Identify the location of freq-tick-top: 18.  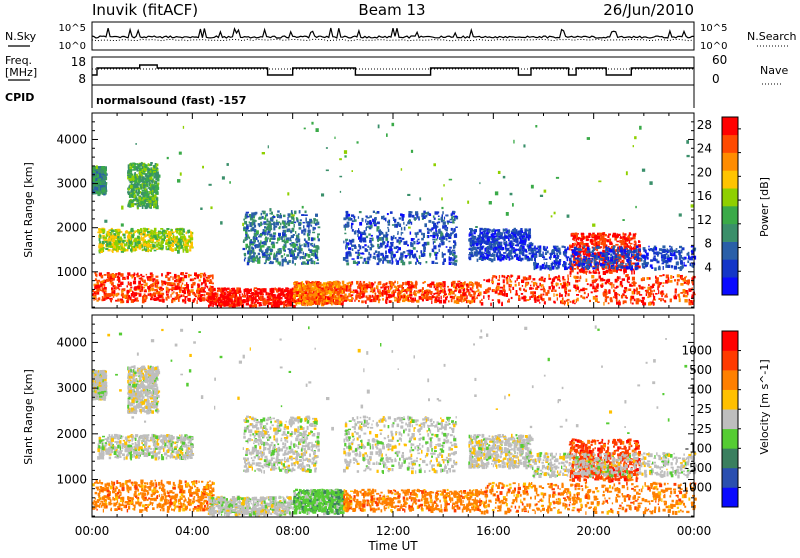
(78, 62).